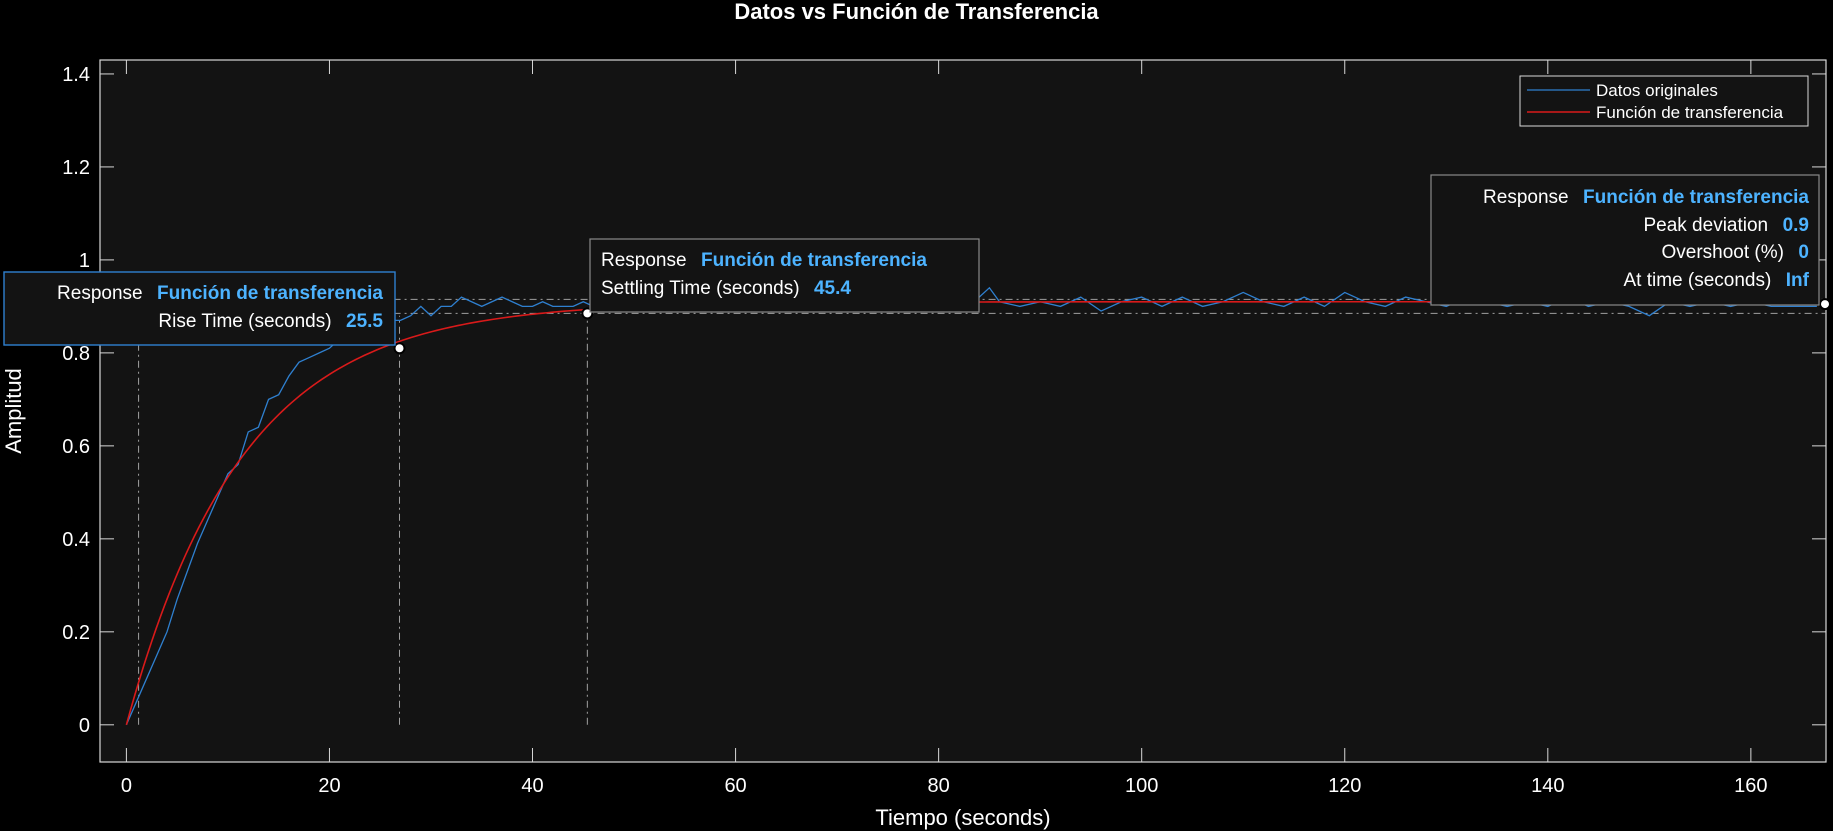 The height and width of the screenshot is (831, 1833). Describe the element at coordinates (76, 540) in the screenshot. I see `y-tick-label: 0.4` at that location.